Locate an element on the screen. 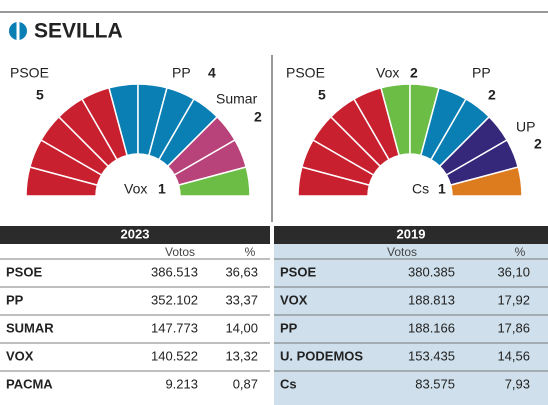 This screenshot has width=548, height=405. votes: 153.435 is located at coordinates (431, 355).